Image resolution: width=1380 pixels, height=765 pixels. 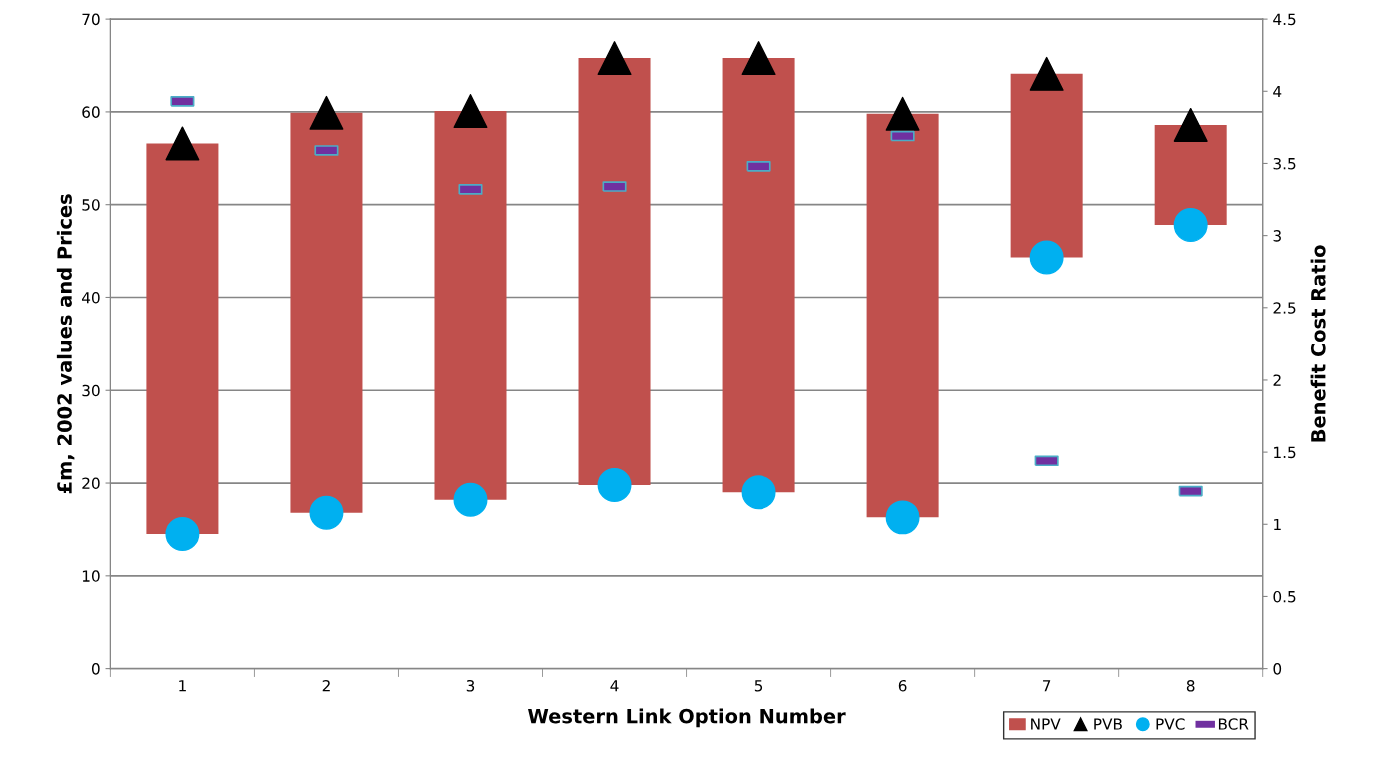 I want to click on x-tick-label: 3, so click(x=470, y=685).